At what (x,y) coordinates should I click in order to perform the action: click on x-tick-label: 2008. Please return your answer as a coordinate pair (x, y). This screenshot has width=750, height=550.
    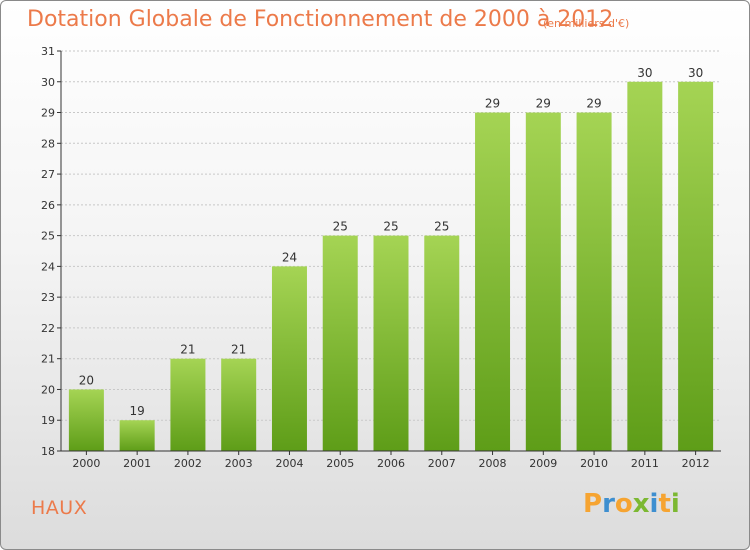
    Looking at the image, I should click on (493, 463).